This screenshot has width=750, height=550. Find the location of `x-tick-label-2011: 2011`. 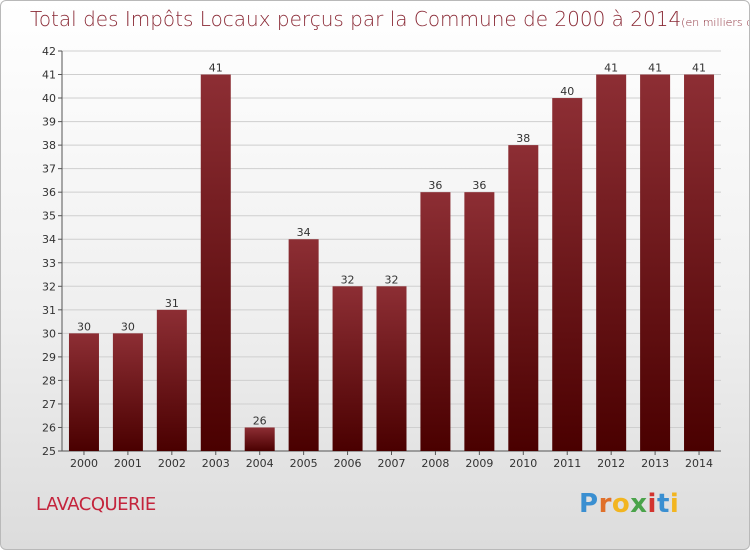

x-tick-label-2011: 2011 is located at coordinates (567, 463).